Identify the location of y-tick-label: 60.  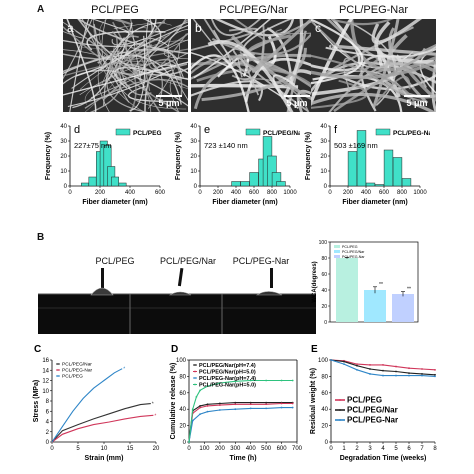
(324, 394).